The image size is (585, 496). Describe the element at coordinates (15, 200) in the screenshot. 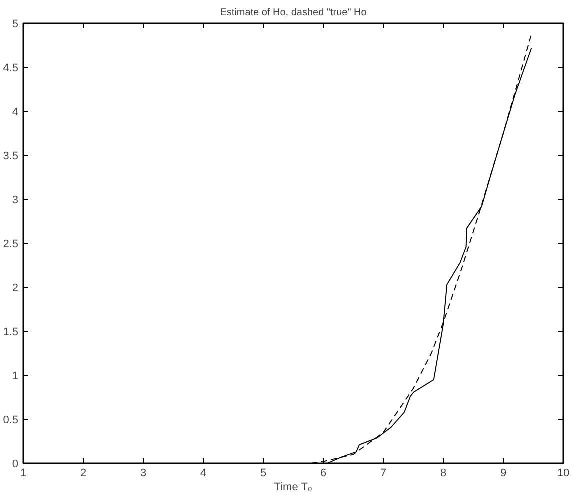

I see `y-tick-label: 3` at that location.